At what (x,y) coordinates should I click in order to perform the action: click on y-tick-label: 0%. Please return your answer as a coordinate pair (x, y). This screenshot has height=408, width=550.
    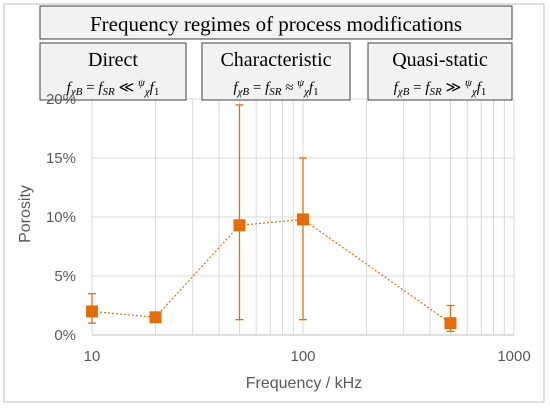
    Looking at the image, I should click on (65, 335).